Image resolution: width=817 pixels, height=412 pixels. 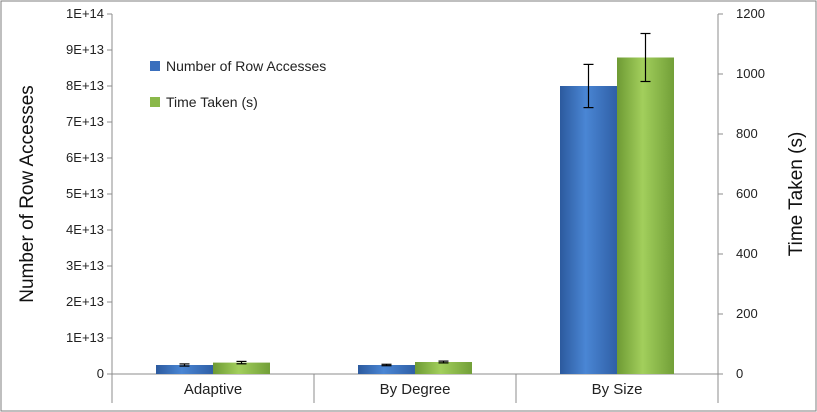 I want to click on y2-tick-label: 0, so click(x=739, y=373).